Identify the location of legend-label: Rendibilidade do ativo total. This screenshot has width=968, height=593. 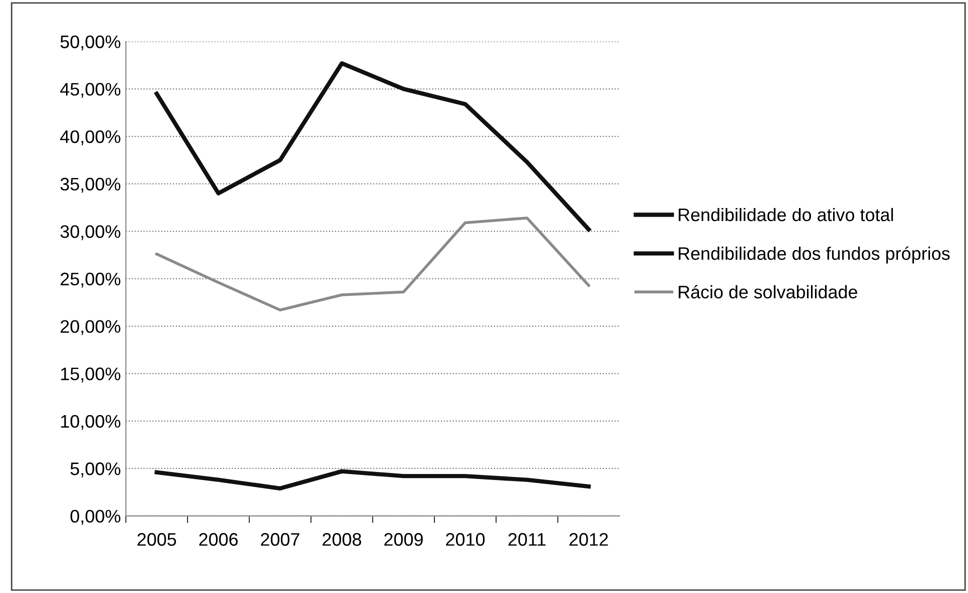
(785, 215).